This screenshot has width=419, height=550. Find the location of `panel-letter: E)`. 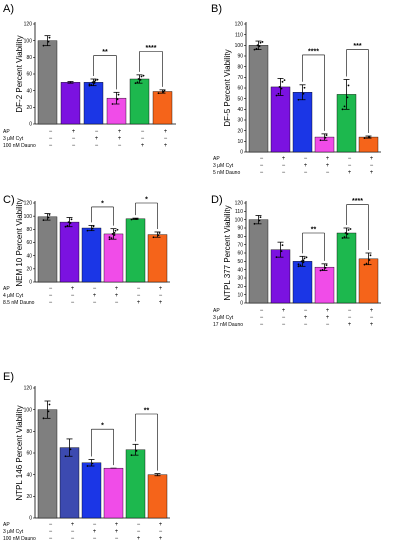

panel-letter: E) is located at coordinates (8, 377).